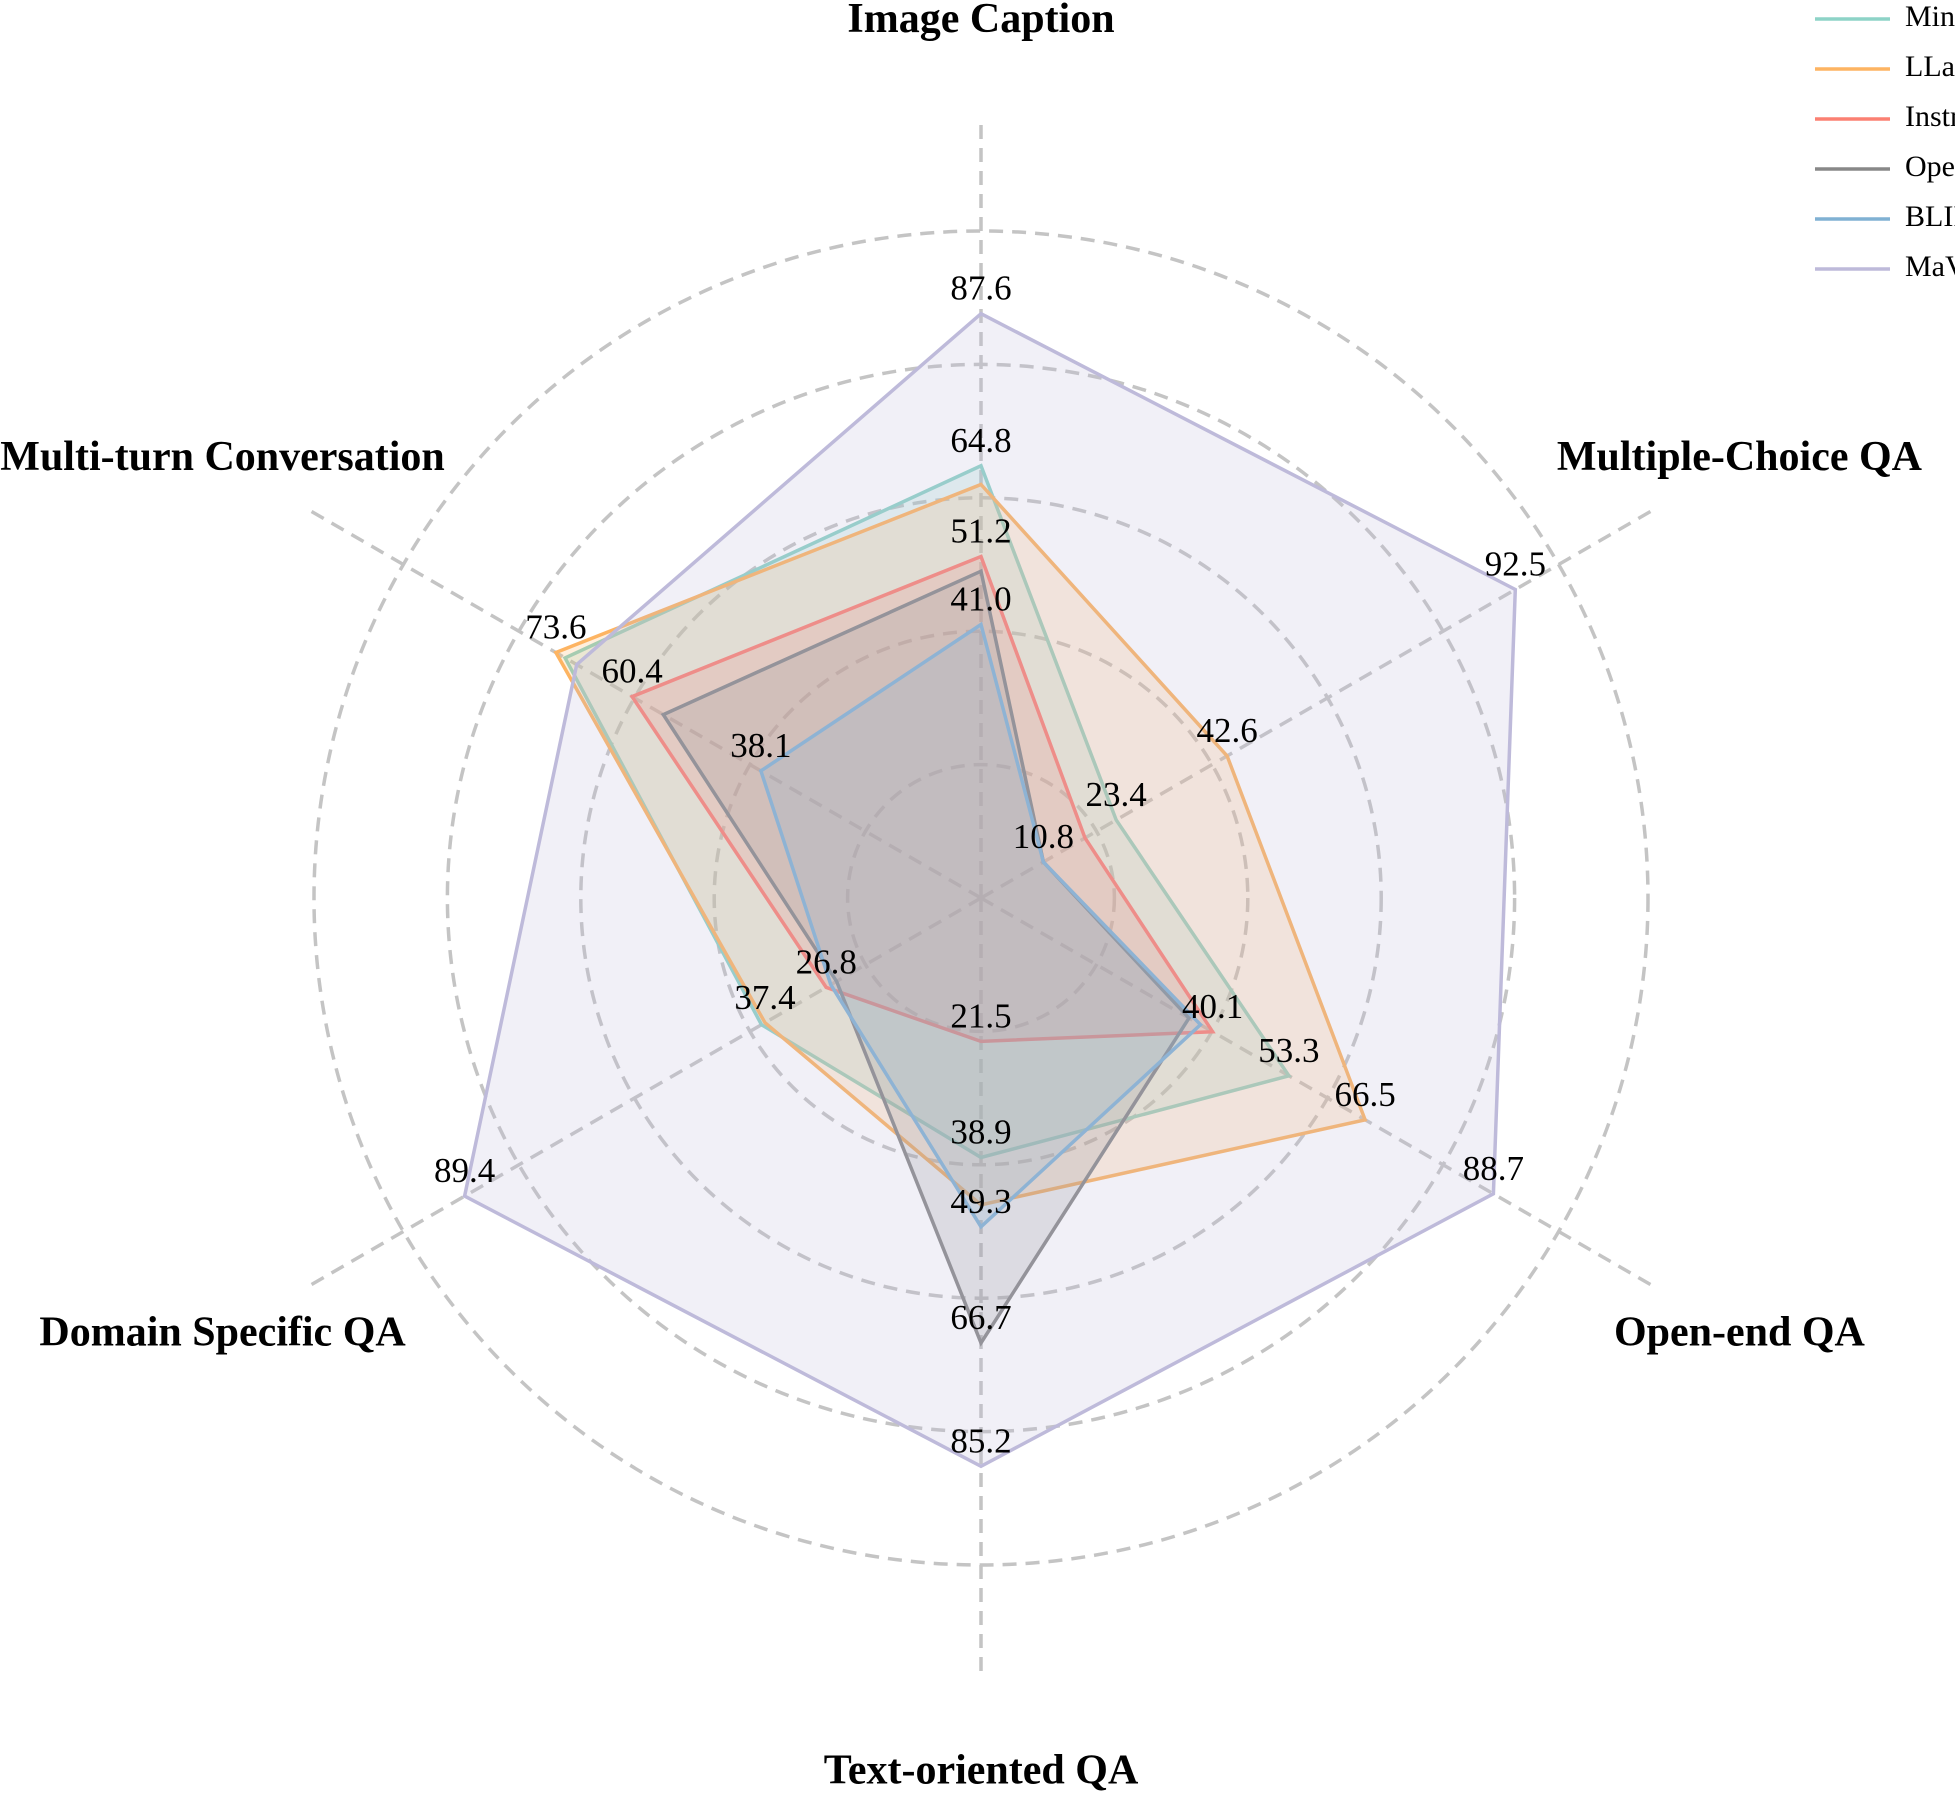 Image resolution: width=1955 pixels, height=1800 pixels. What do you see at coordinates (980, 1131) in the screenshot?
I see `data-label: 38.9` at bounding box center [980, 1131].